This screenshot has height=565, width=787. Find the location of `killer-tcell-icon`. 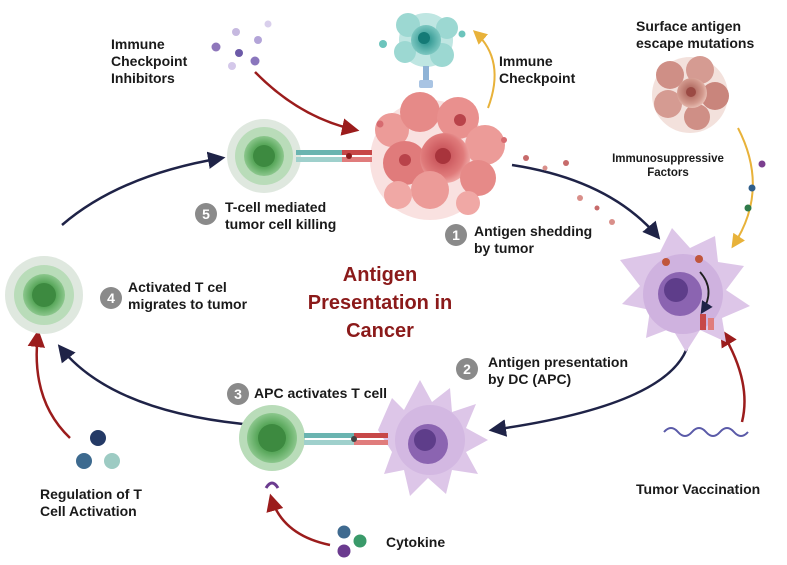

killer-tcell-icon is located at coordinates (299, 156).